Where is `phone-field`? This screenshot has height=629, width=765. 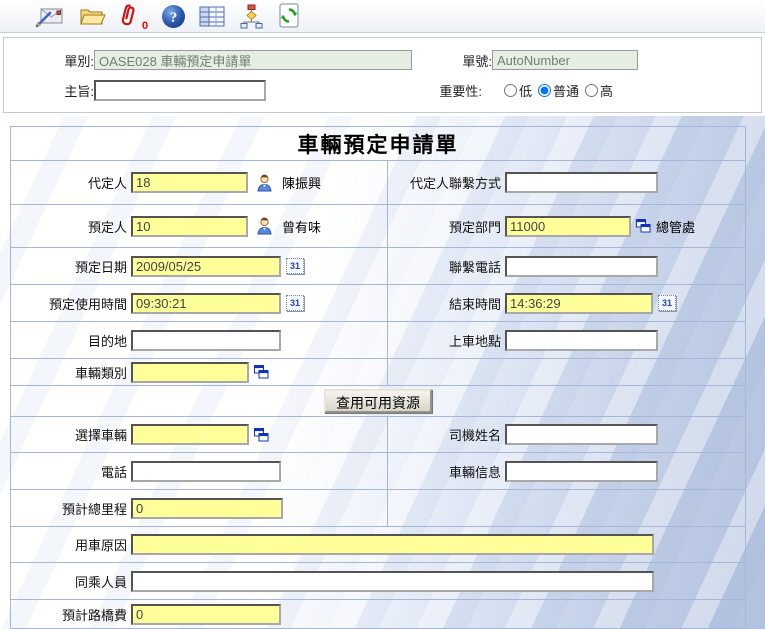
phone-field is located at coordinates (206, 471).